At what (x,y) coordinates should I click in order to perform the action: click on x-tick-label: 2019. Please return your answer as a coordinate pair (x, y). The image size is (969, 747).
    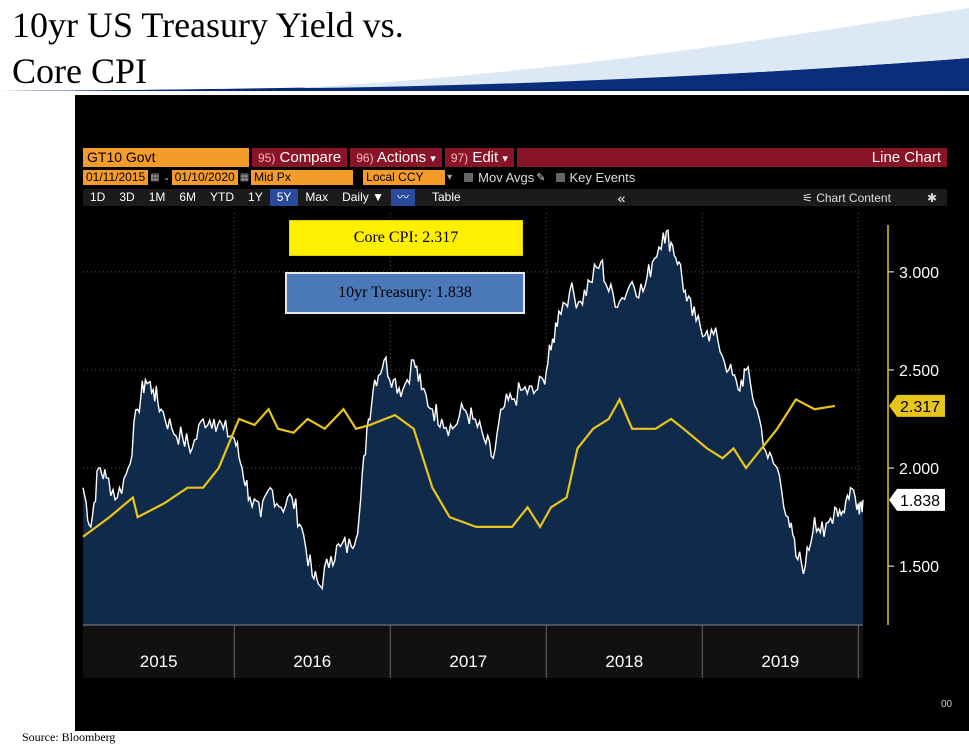
    Looking at the image, I should click on (780, 661).